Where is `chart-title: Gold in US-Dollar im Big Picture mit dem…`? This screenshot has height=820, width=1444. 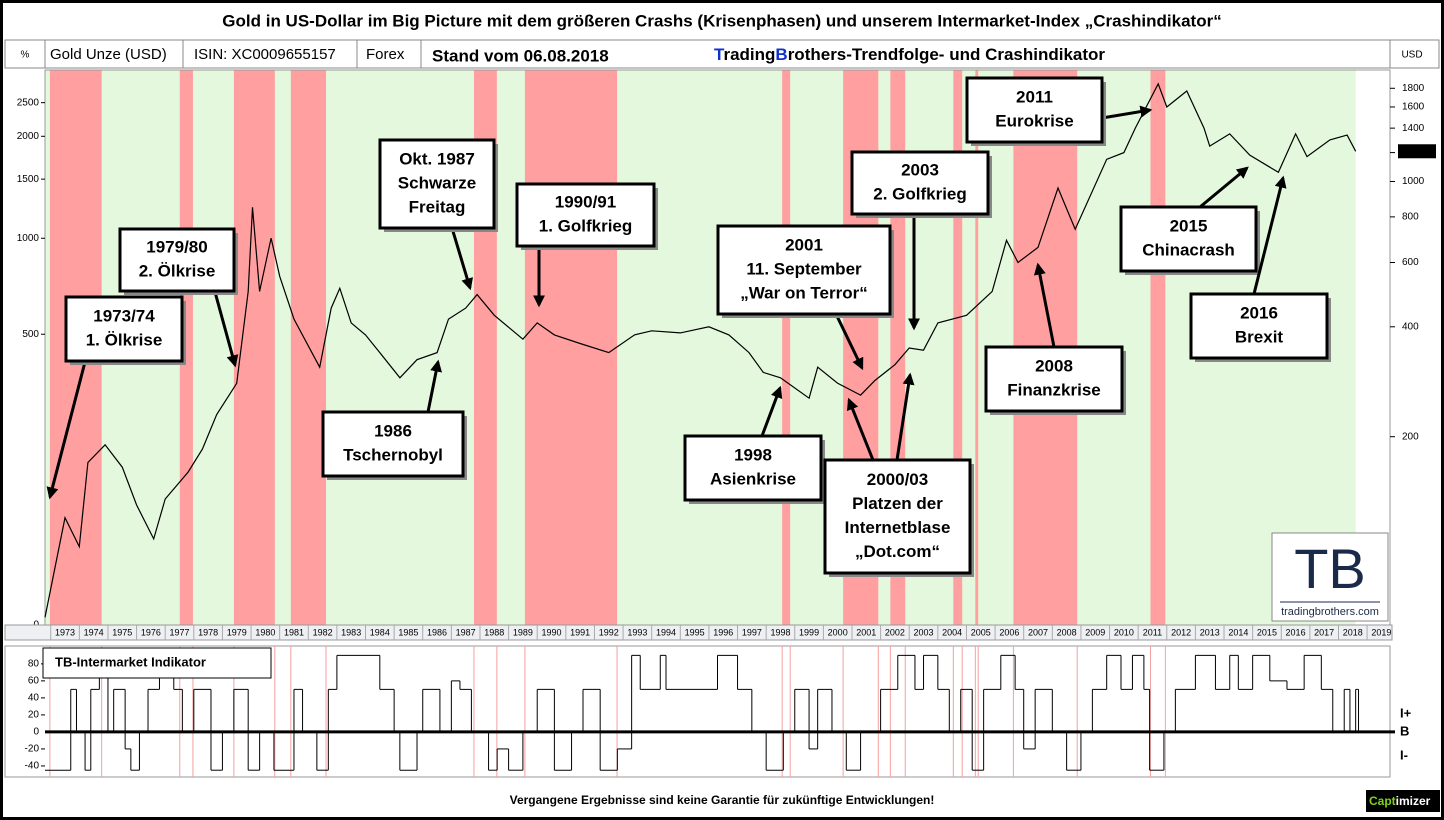 chart-title: Gold in US-Dollar im Big Picture mit dem… is located at coordinates (721, 20).